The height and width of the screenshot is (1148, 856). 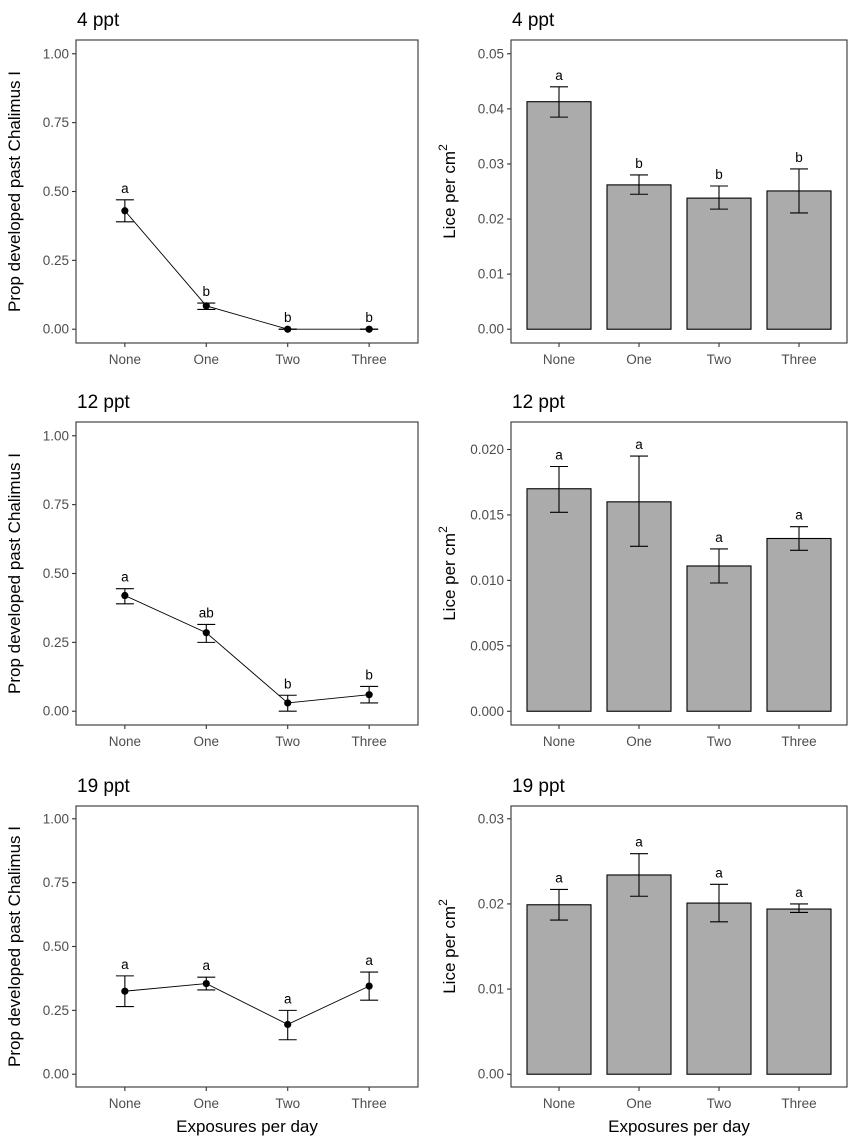 What do you see at coordinates (491, 53) in the screenshot?
I see `y-tick-label: 0.05` at bounding box center [491, 53].